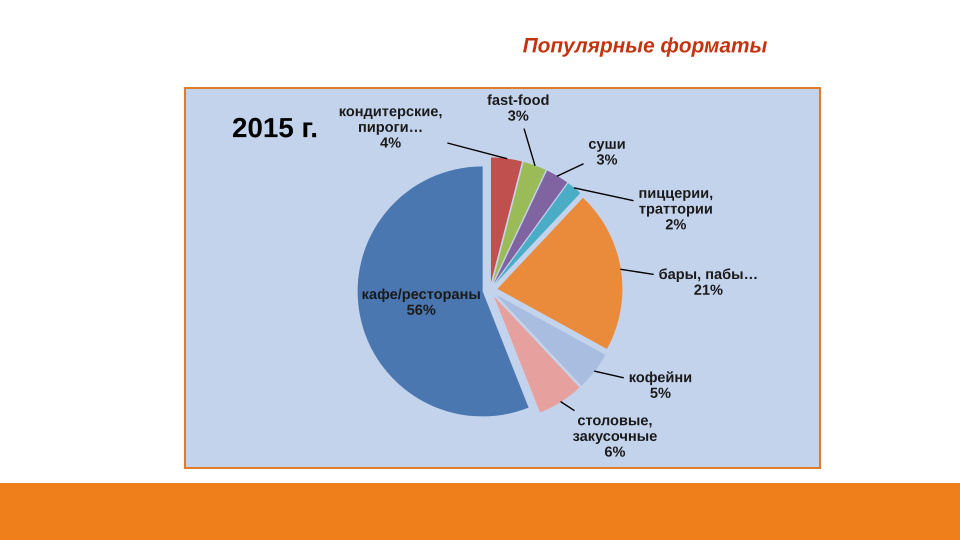  I want to click on slice-label: столовые, закусочные, so click(614, 430).